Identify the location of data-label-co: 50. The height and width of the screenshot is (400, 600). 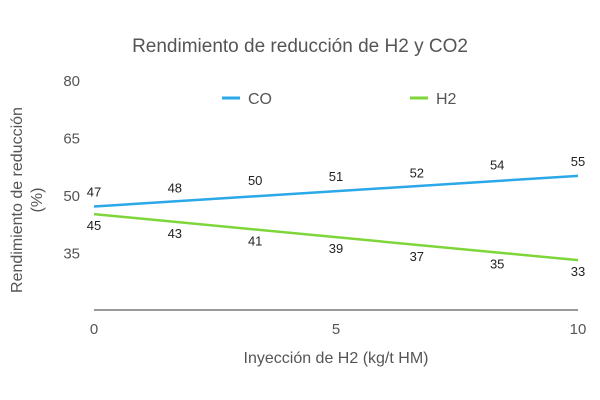
(255, 180).